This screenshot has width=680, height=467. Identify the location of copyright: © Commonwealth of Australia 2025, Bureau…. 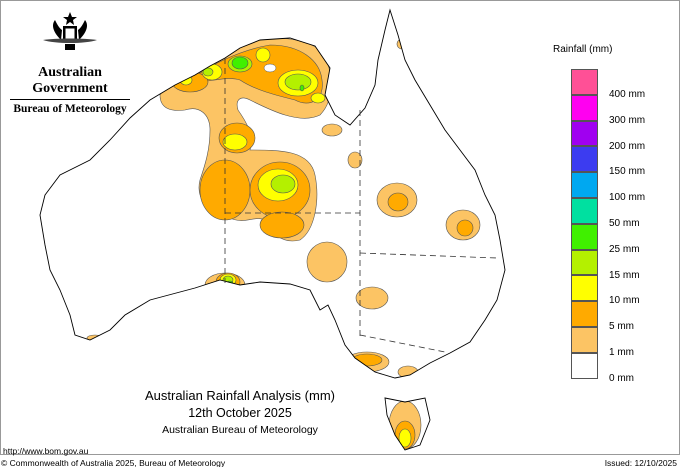
(113, 462).